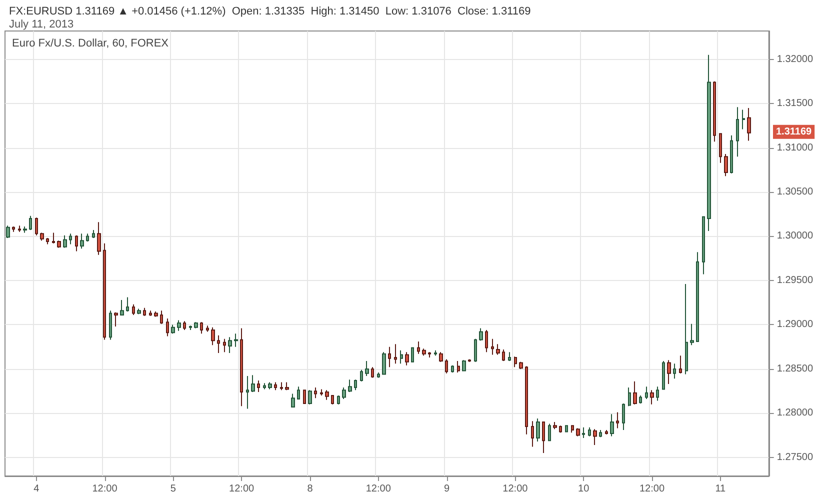  What do you see at coordinates (720, 489) in the screenshot?
I see `x-tick-label: 11` at bounding box center [720, 489].